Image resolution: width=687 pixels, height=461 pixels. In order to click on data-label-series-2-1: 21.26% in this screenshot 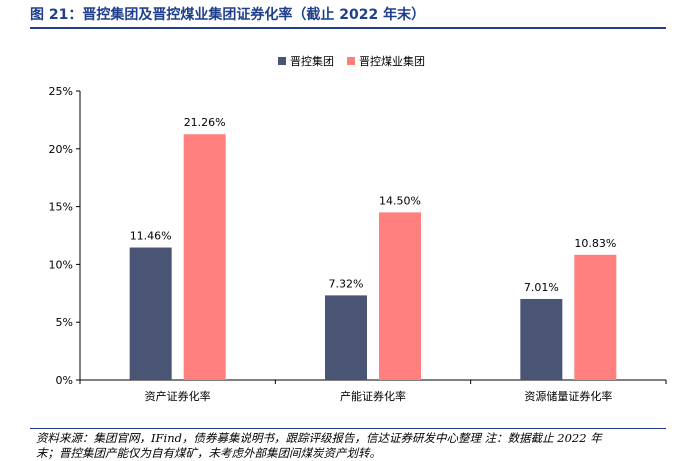, I will do `click(205, 122)`.